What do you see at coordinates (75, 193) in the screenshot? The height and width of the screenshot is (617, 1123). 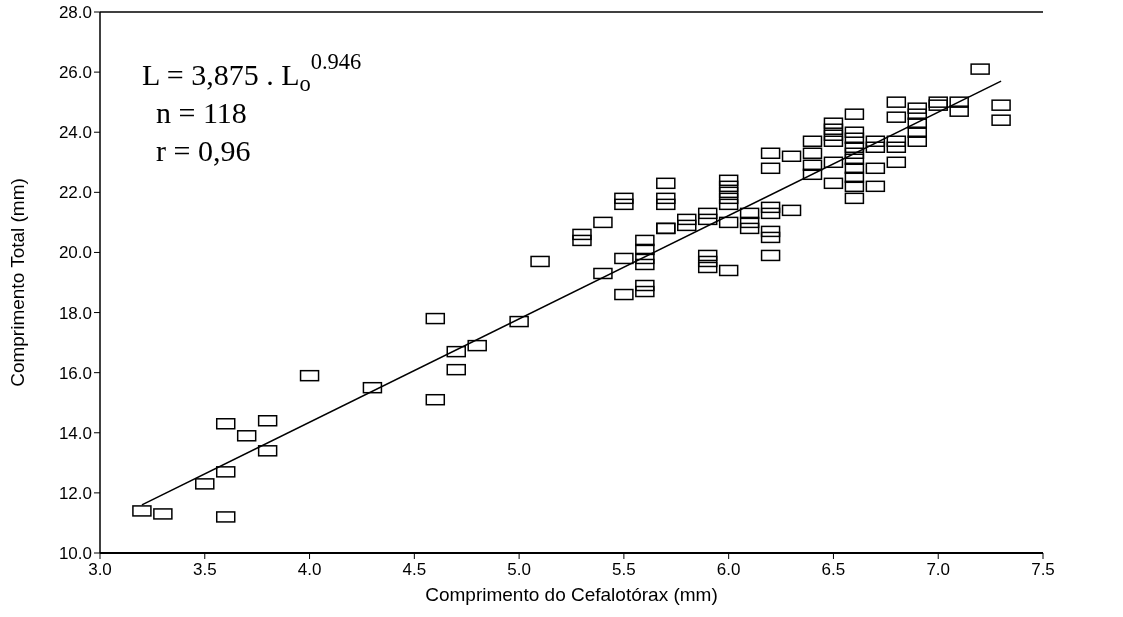 I see `y-tick-label: 22.0` at bounding box center [75, 193].